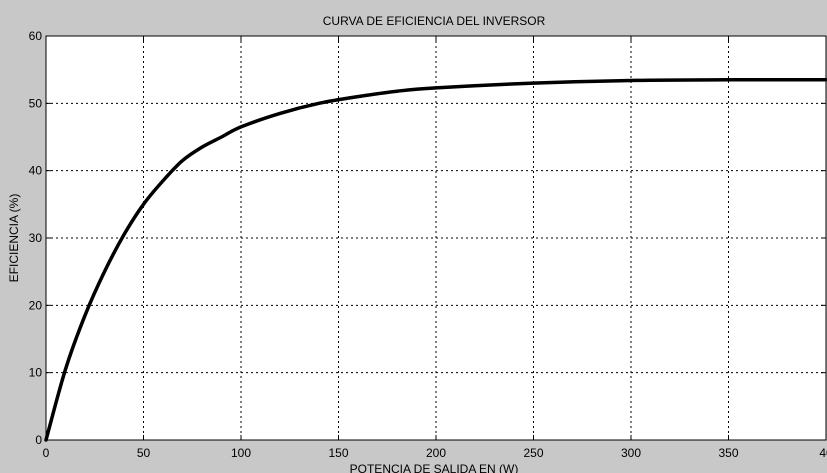 The height and width of the screenshot is (473, 827). Describe the element at coordinates (36, 36) in the screenshot. I see `y-tick-label: 60` at that location.